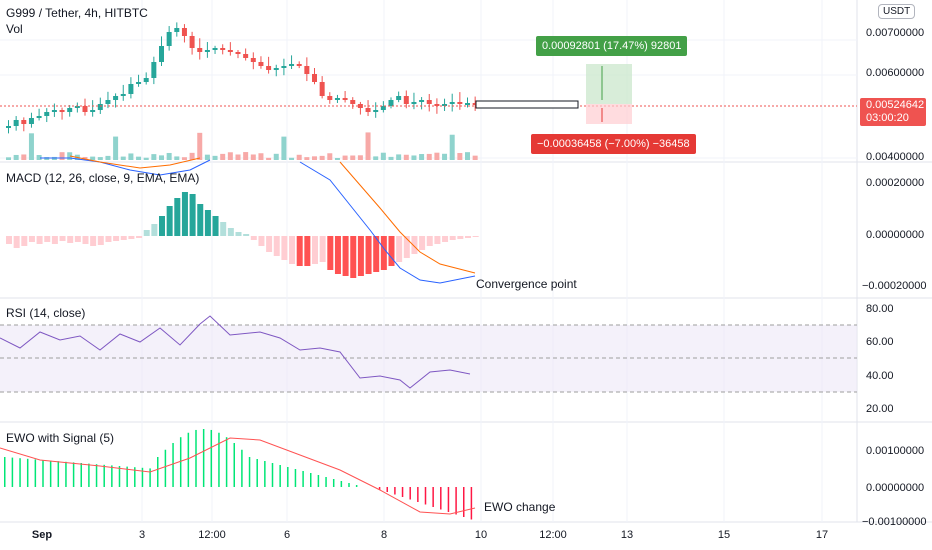 The height and width of the screenshot is (550, 932). What do you see at coordinates (481, 535) in the screenshot?
I see `time-tick: 10` at bounding box center [481, 535].